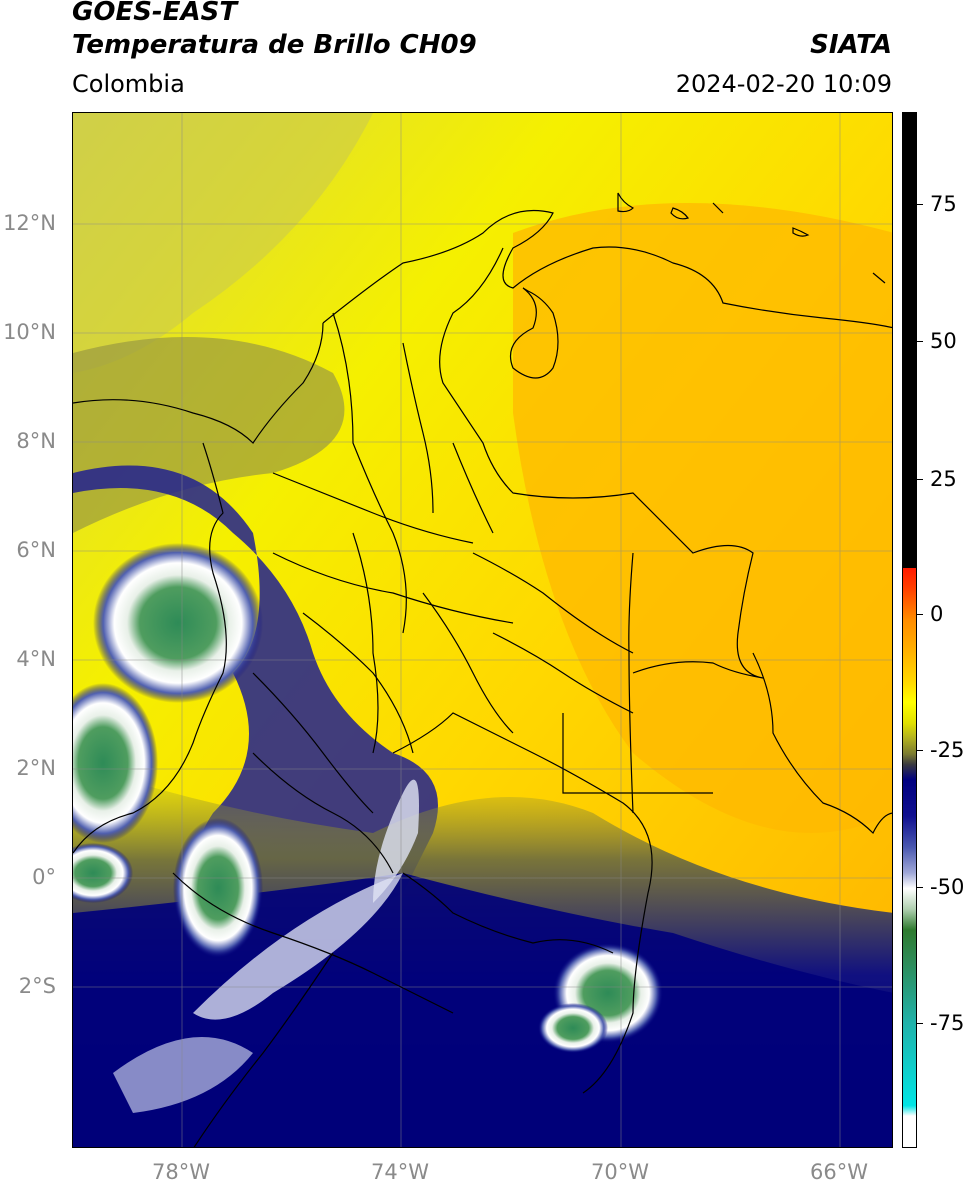 This screenshot has height=1190, width=966. What do you see at coordinates (783, 84) in the screenshot?
I see `datetime-label: 2024-02-20 10:09` at bounding box center [783, 84].